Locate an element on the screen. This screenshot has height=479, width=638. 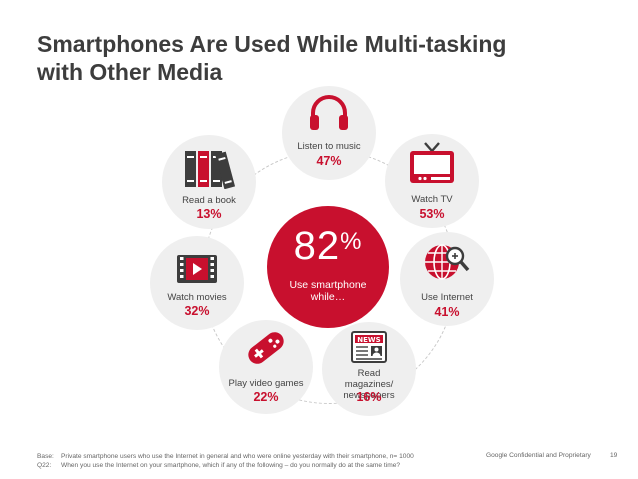
footnote-base-key: Base: is located at coordinates (45, 456).